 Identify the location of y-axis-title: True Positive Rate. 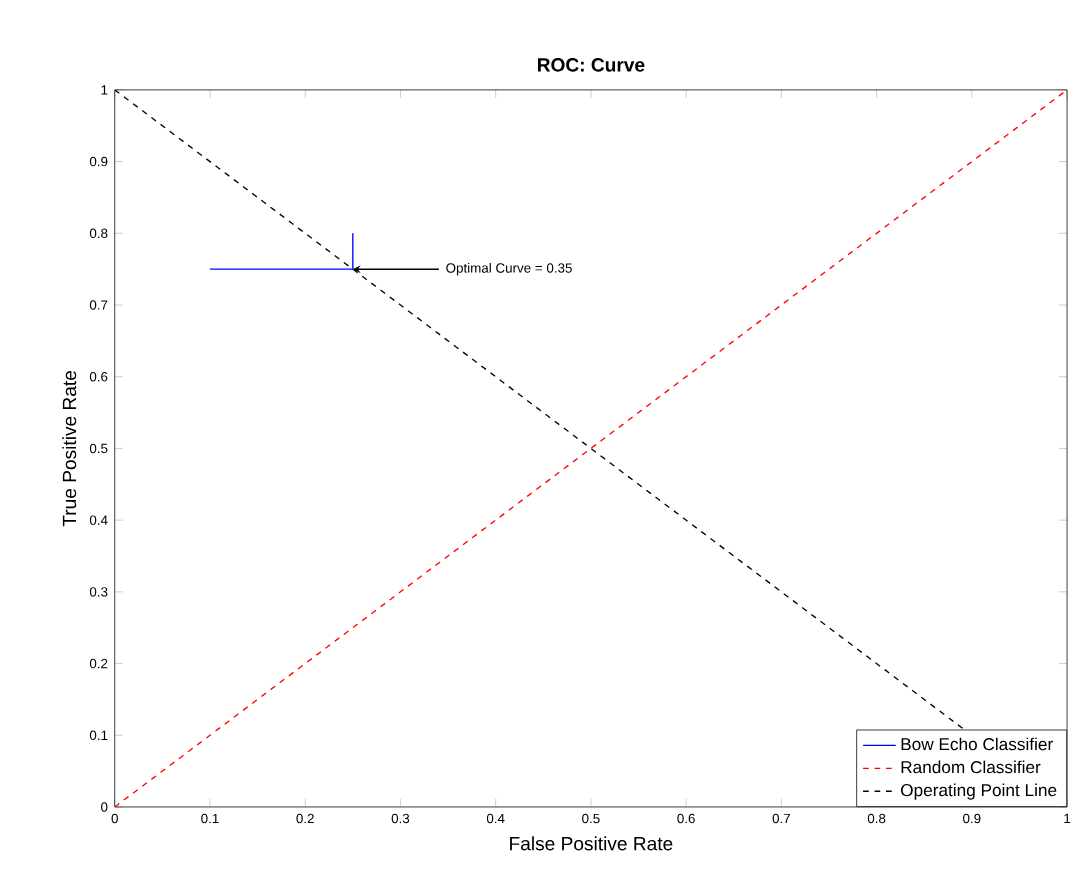
(69, 449).